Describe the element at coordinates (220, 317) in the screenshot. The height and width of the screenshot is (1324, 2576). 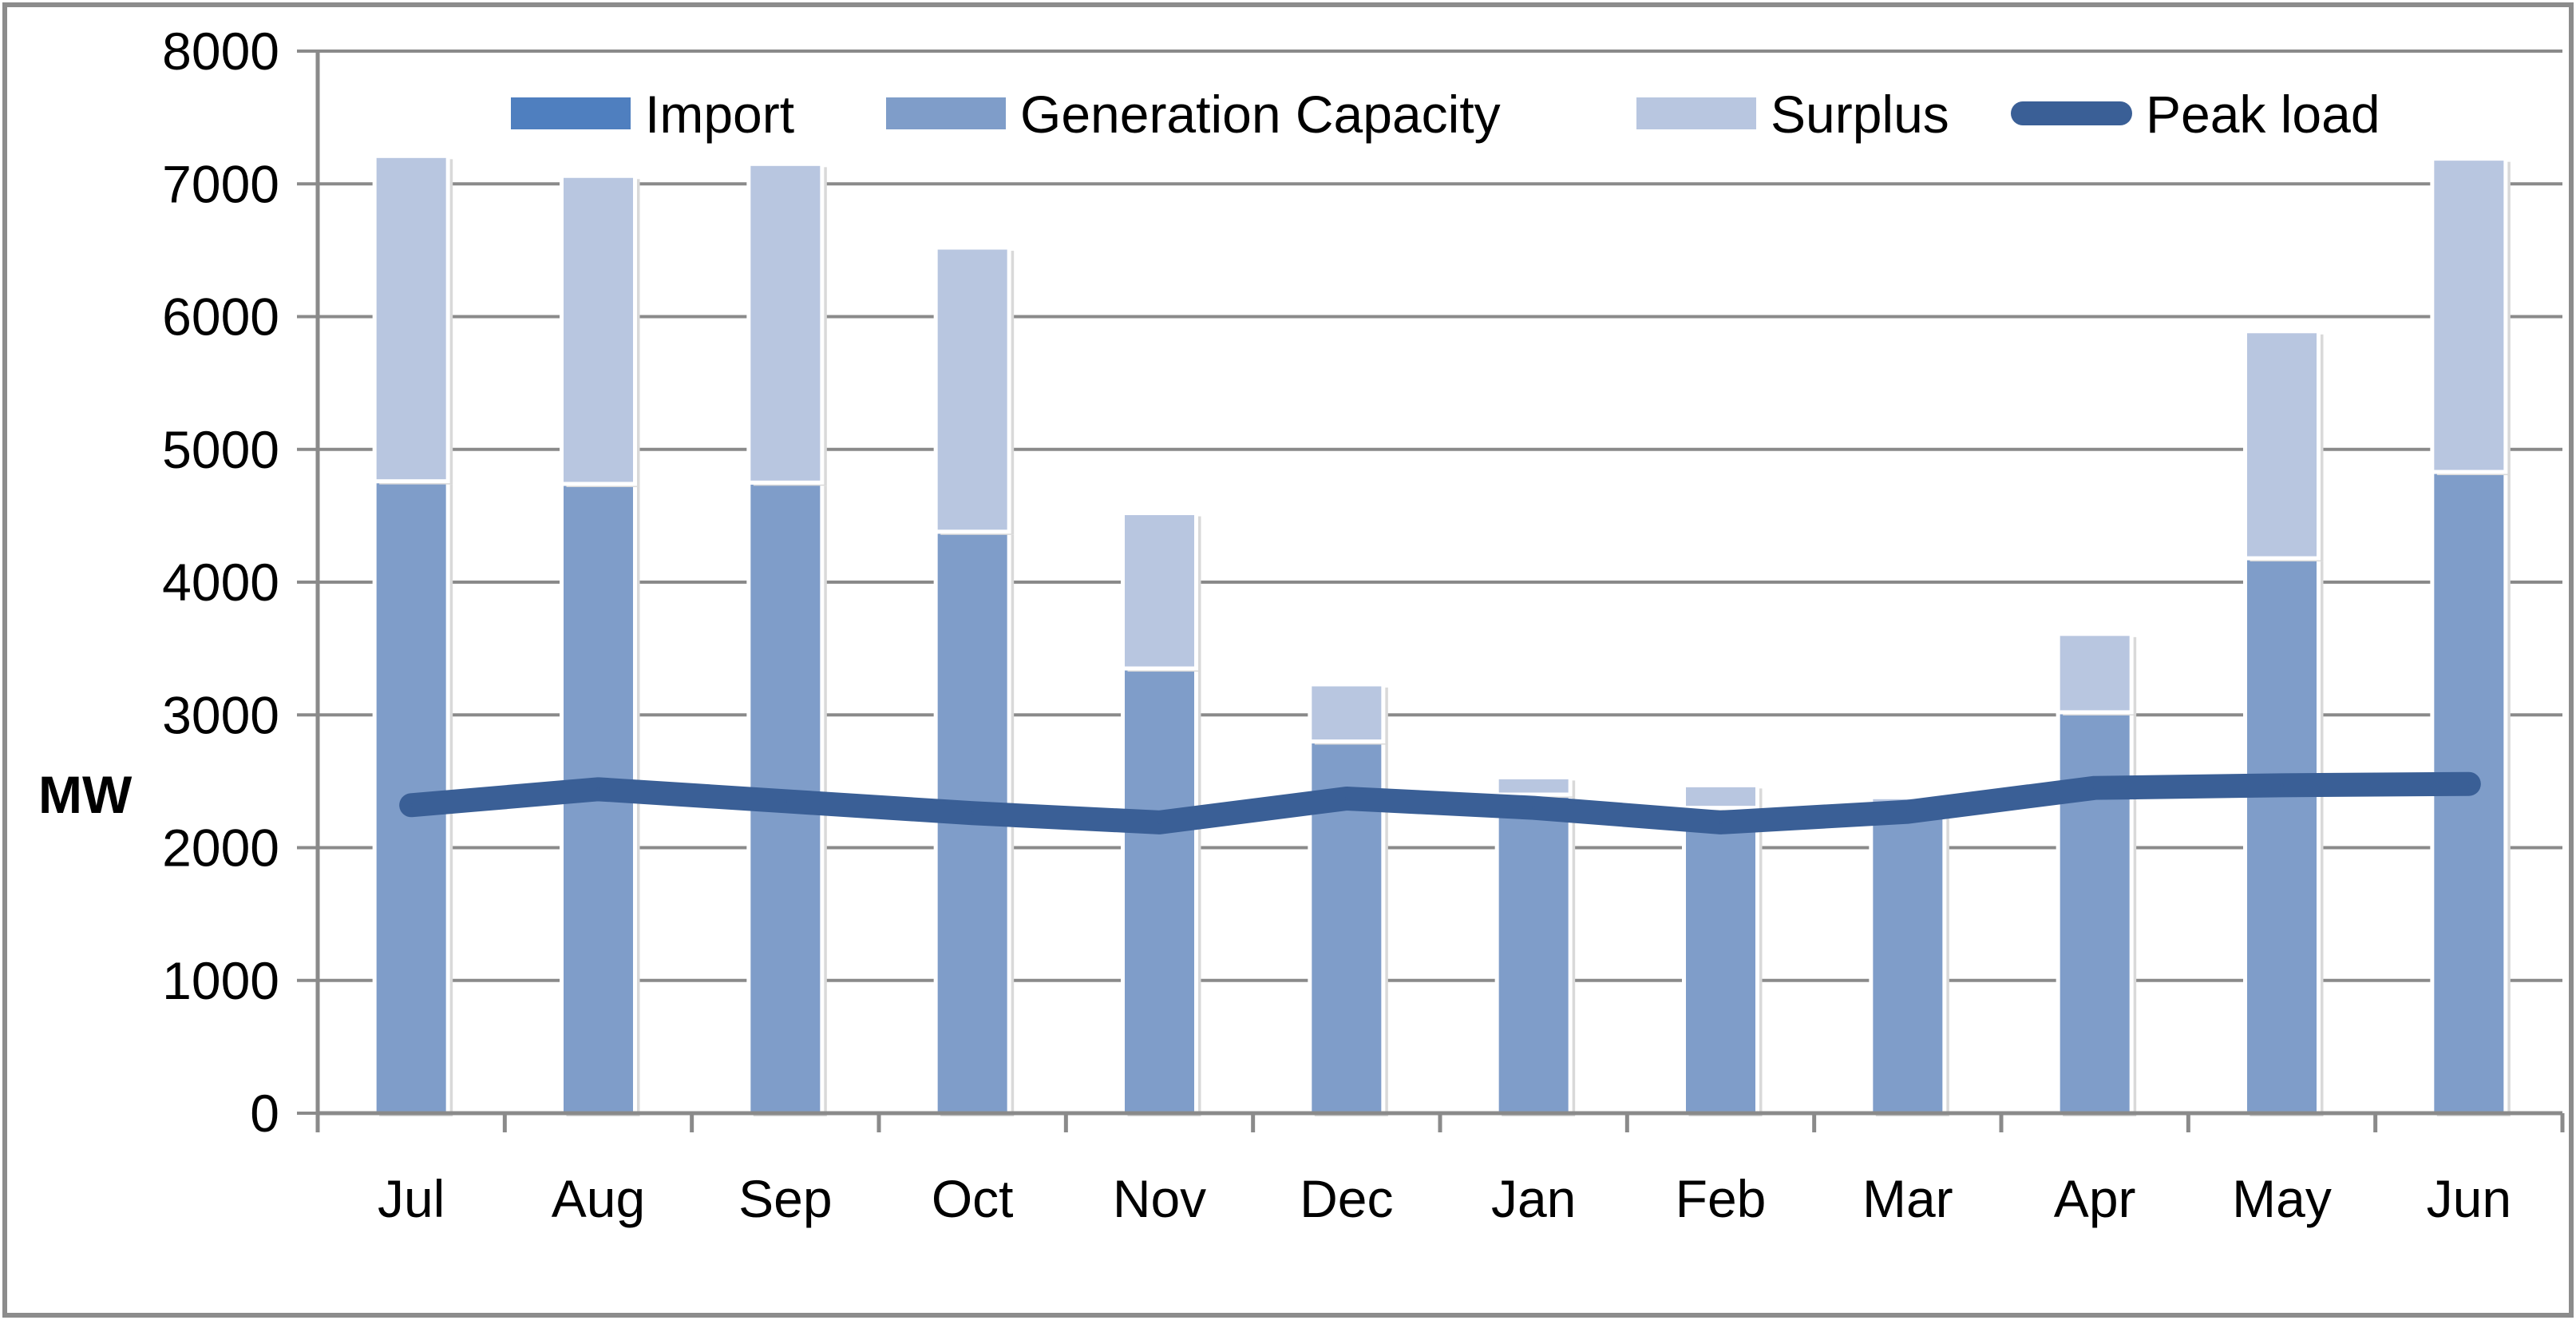
I see `y-tick-label: 6000` at that location.